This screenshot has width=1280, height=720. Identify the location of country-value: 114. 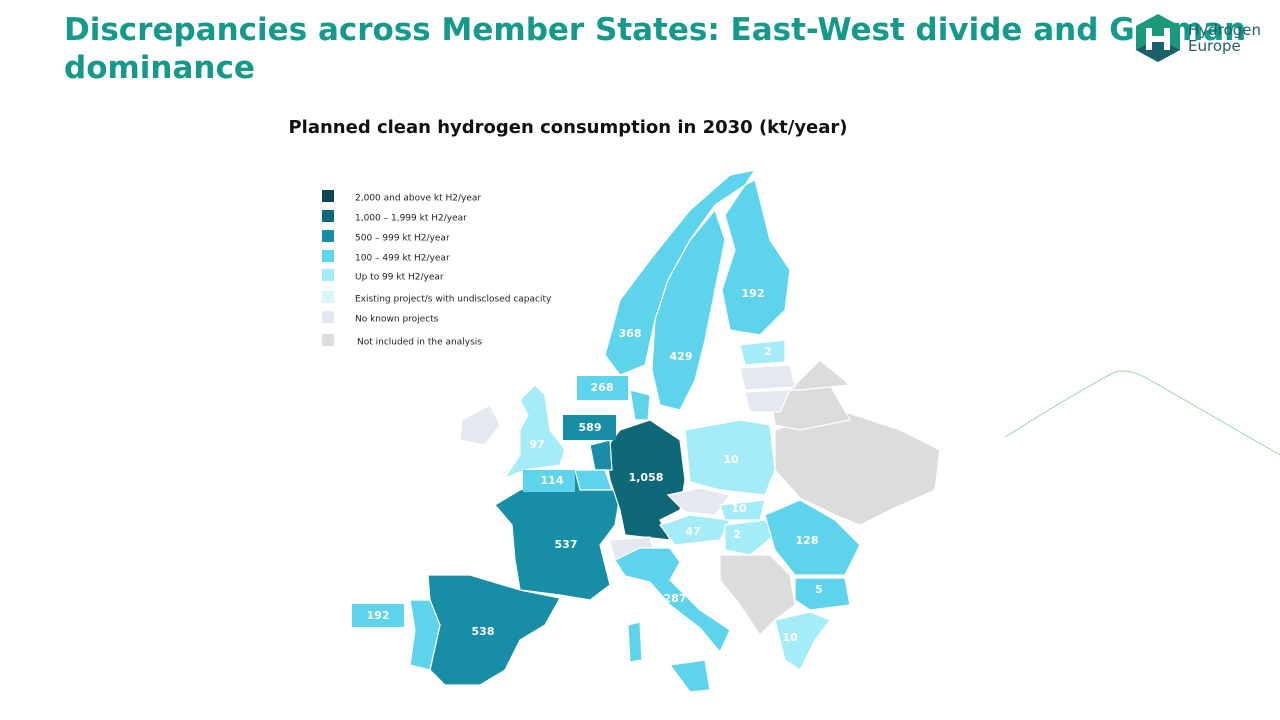
(552, 480).